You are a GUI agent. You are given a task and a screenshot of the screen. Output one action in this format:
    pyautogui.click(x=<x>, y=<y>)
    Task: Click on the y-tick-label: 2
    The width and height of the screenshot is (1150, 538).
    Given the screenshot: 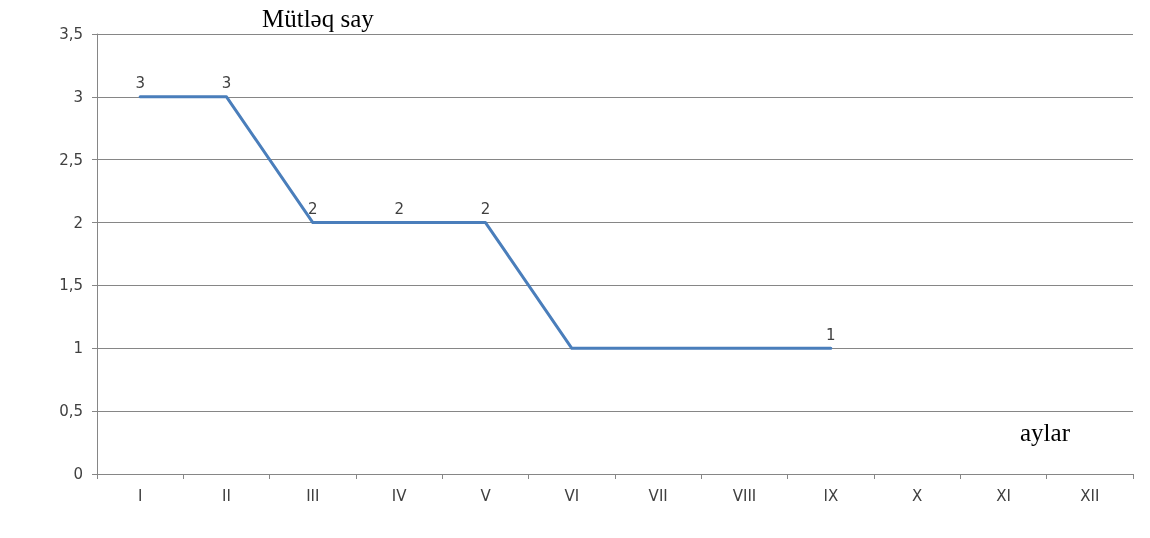 What is the action you would take?
    pyautogui.click(x=78, y=222)
    